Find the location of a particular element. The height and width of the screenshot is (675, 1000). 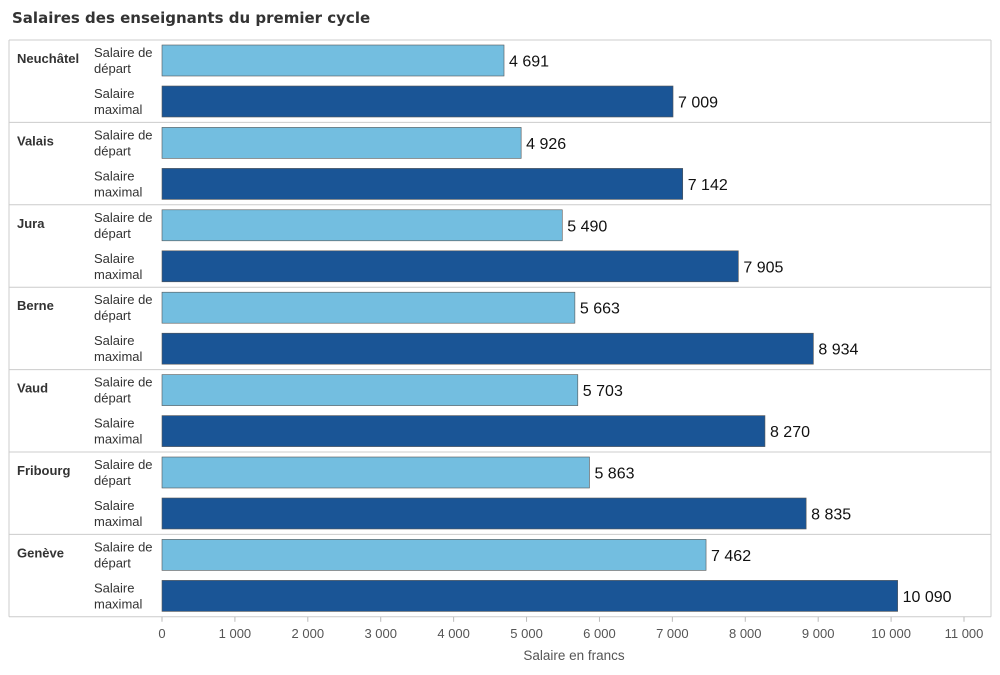

value-label: 8 934 is located at coordinates (838, 350).